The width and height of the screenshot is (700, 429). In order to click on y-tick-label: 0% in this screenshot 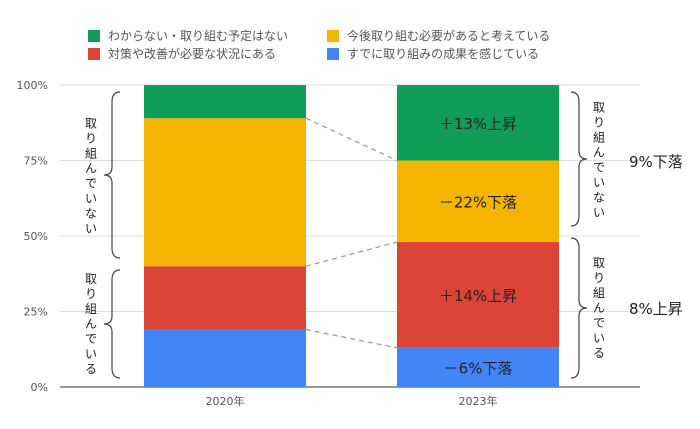, I will do `click(39, 387)`.